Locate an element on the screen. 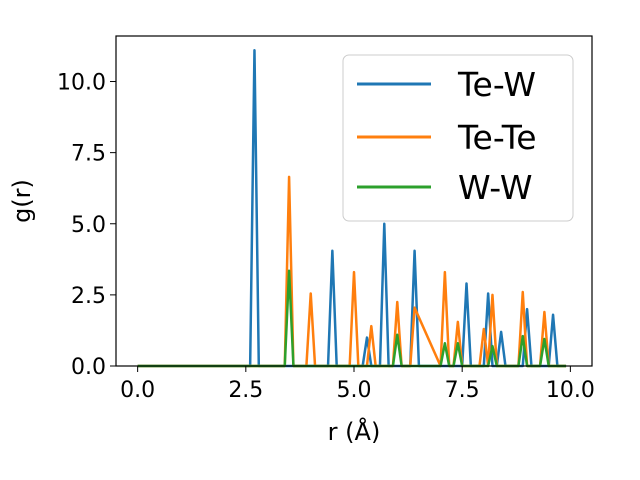  legend: Te-W Te-Te W-W is located at coordinates (458, 138).